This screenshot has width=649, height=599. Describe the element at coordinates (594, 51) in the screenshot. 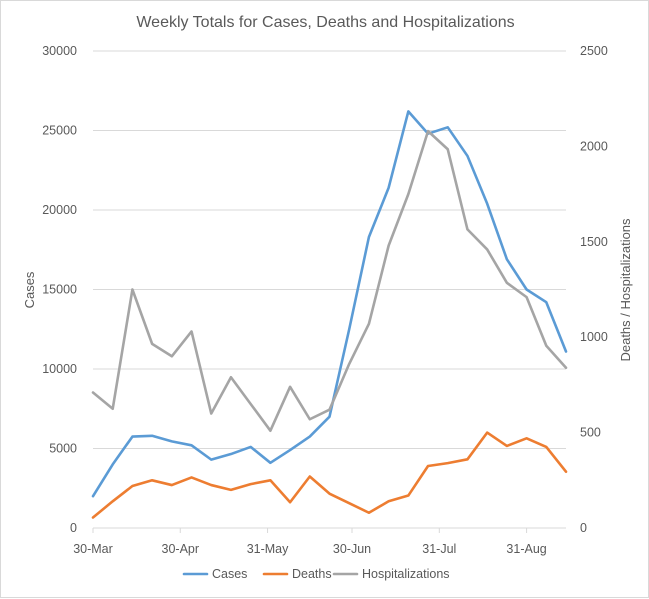

I see `right-tick-label: 2500` at that location.